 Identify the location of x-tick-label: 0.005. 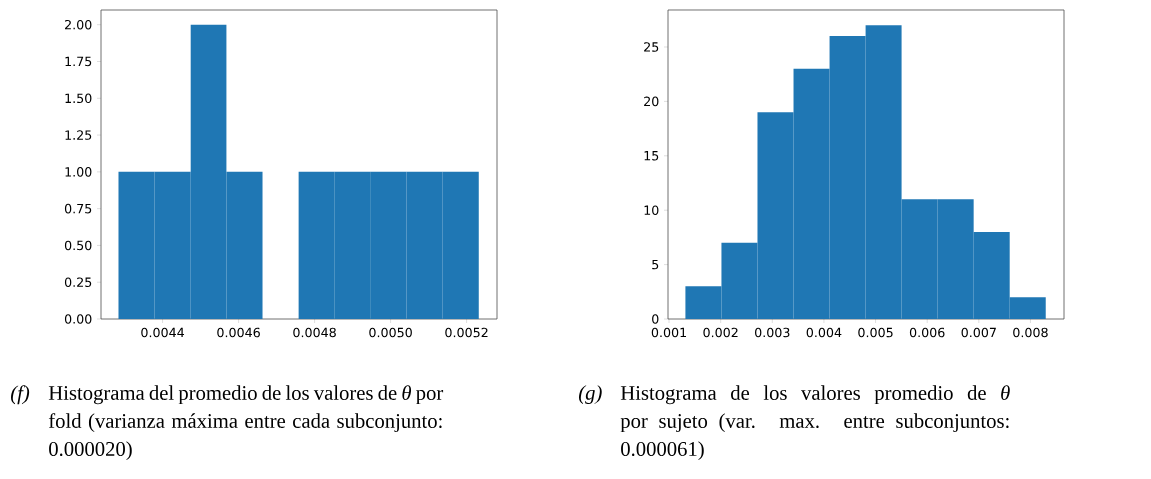
(875, 332).